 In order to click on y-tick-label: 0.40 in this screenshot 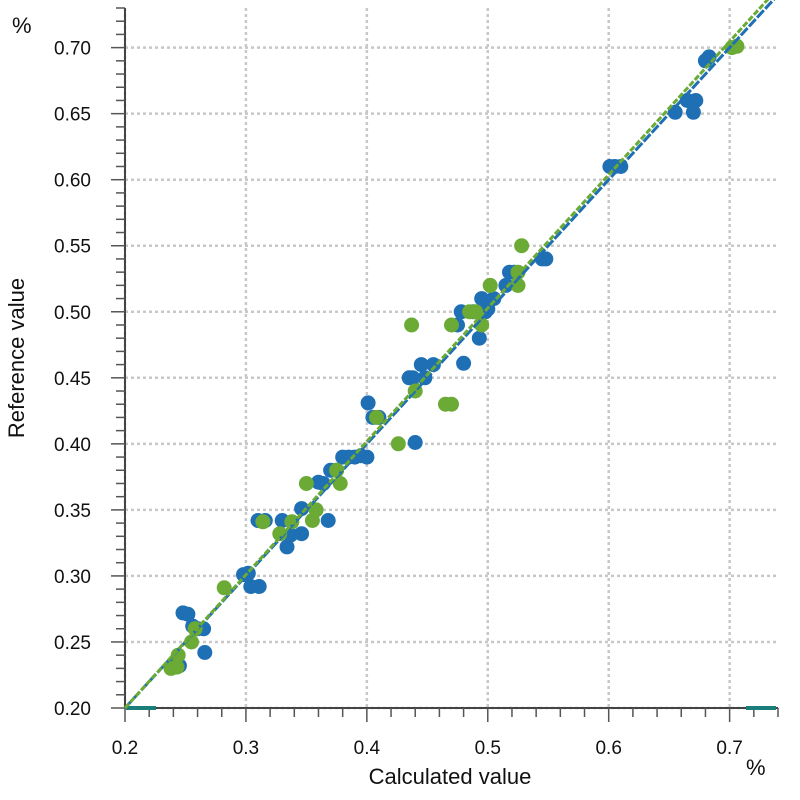, I will do `click(72, 445)`.